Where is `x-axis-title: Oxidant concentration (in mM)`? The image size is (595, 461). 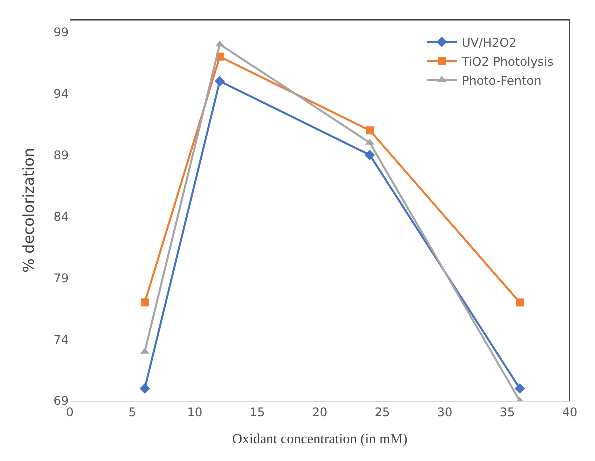 x-axis-title: Oxidant concentration (in mM) is located at coordinates (320, 440).